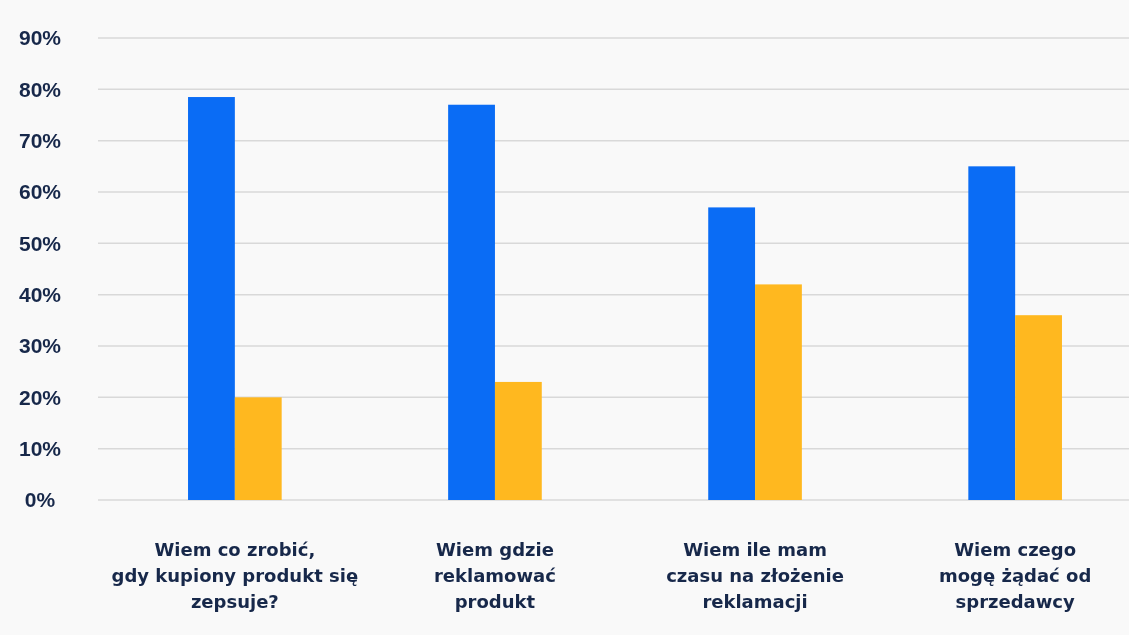  What do you see at coordinates (40, 448) in the screenshot?
I see `y-tick-label: 10%` at bounding box center [40, 448].